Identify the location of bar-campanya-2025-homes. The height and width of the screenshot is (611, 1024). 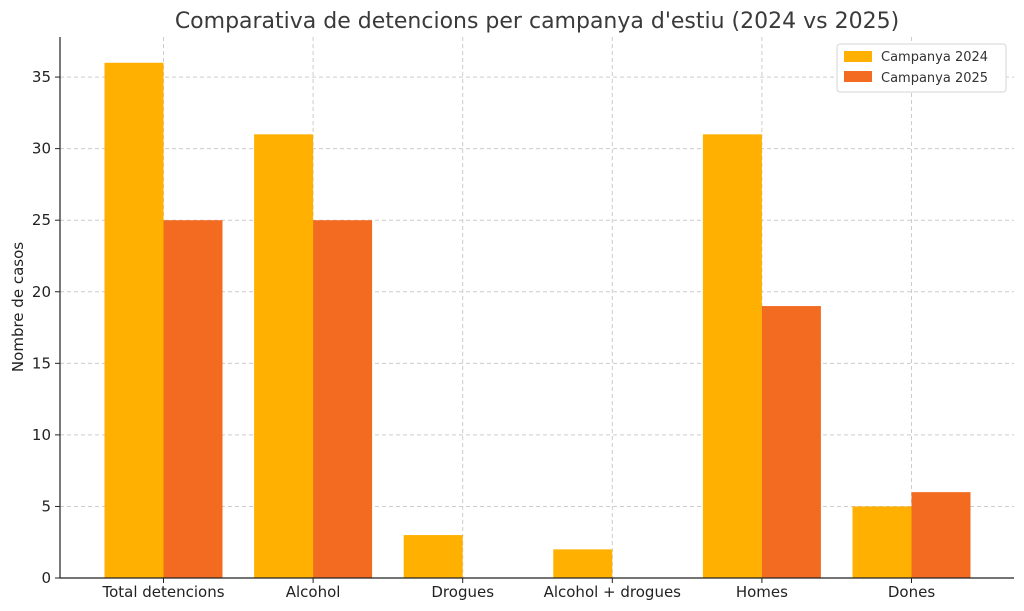
(791, 442).